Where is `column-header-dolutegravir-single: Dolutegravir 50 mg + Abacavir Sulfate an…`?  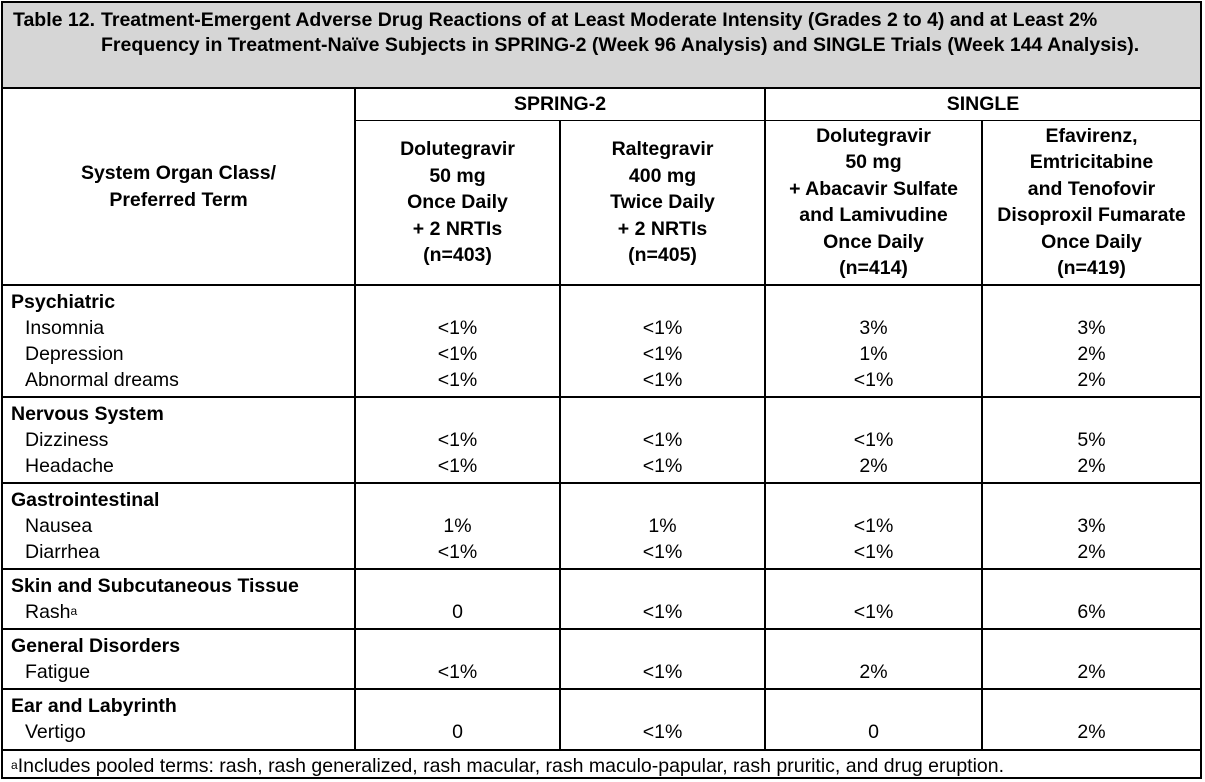
column-header-dolutegravir-single: Dolutegravir 50 mg + Abacavir Sulfate an… is located at coordinates (873, 203).